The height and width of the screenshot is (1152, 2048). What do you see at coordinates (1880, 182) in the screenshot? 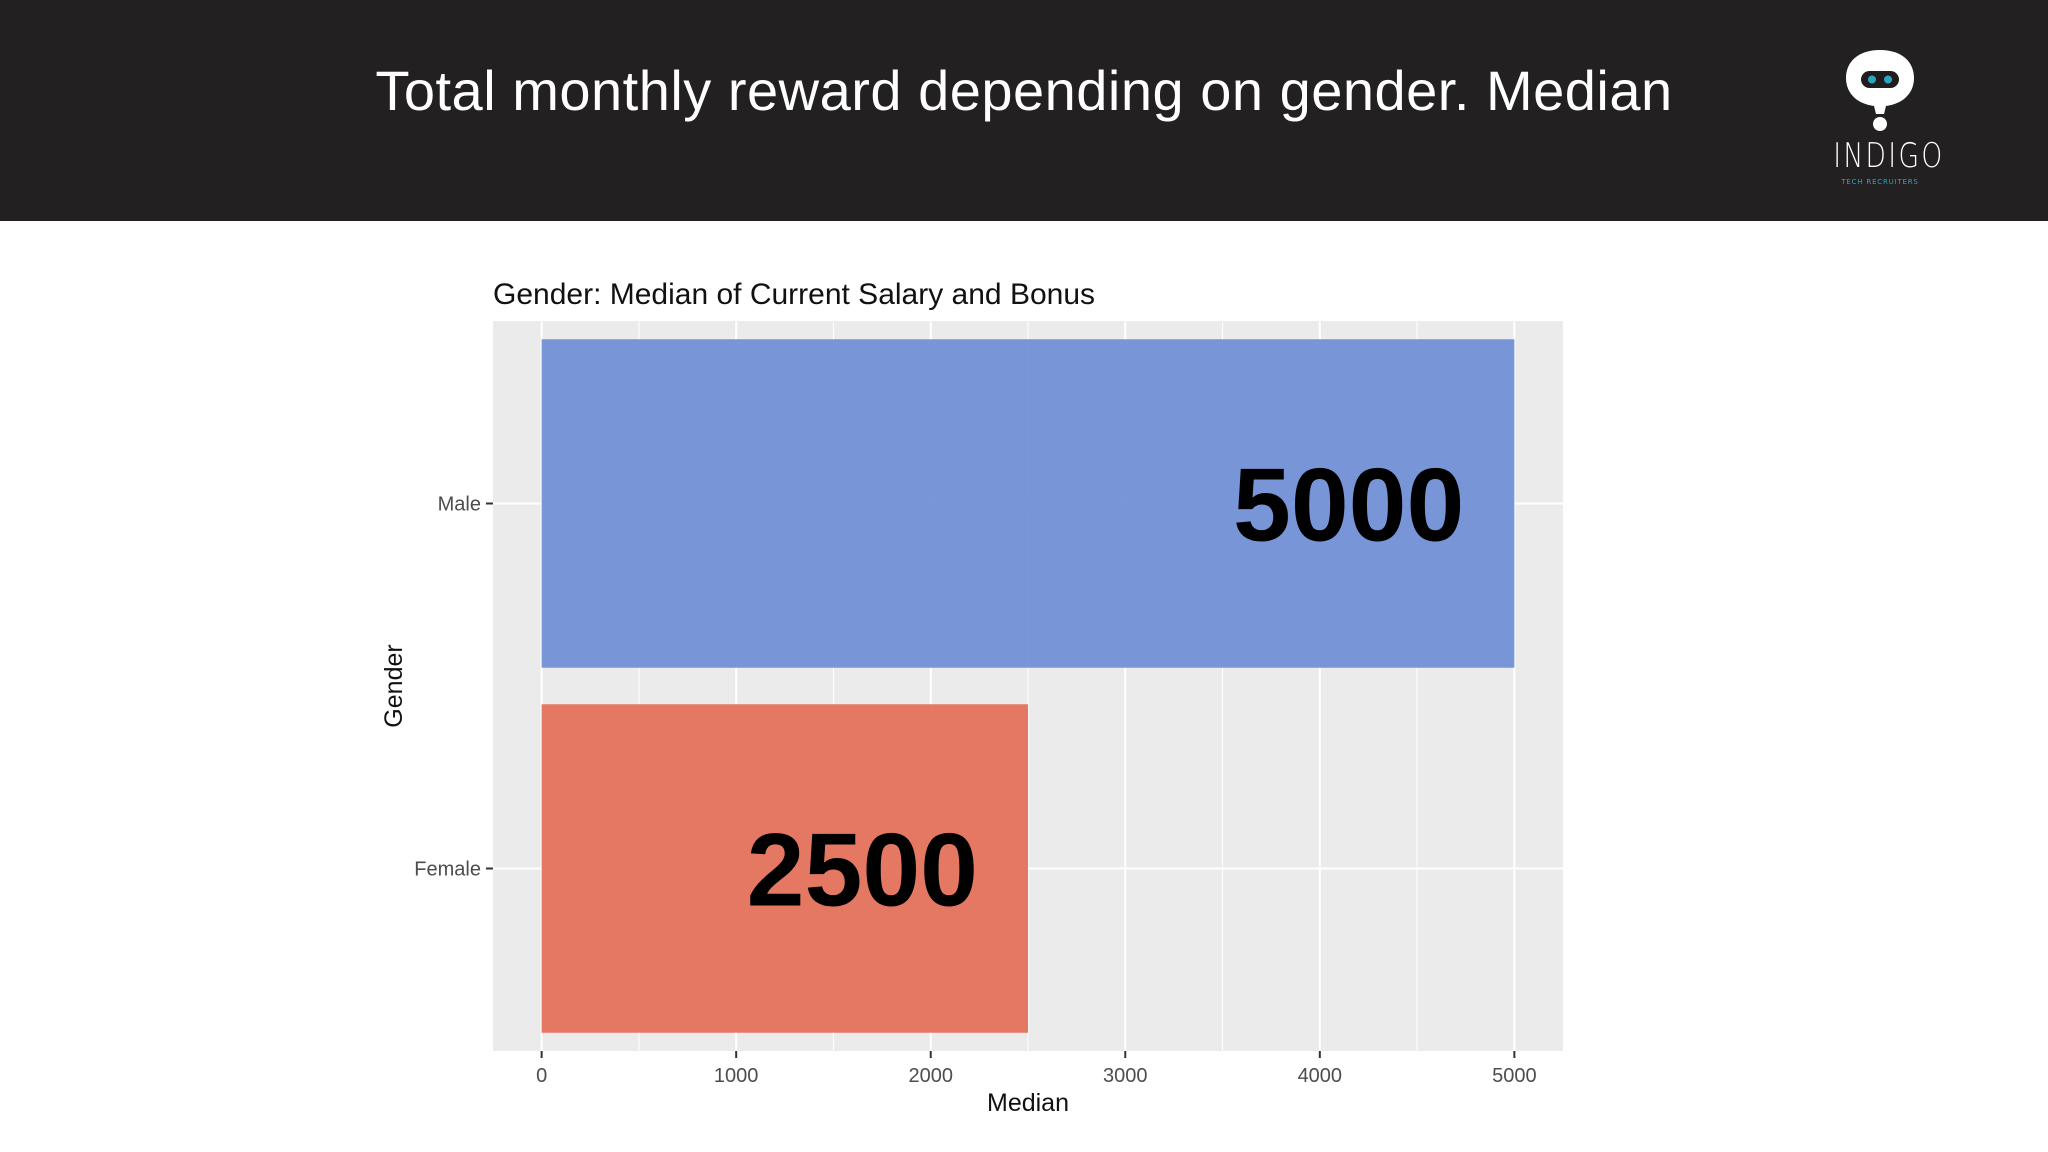
I see `logo-tagline: TECH RECRUITERS` at bounding box center [1880, 182].